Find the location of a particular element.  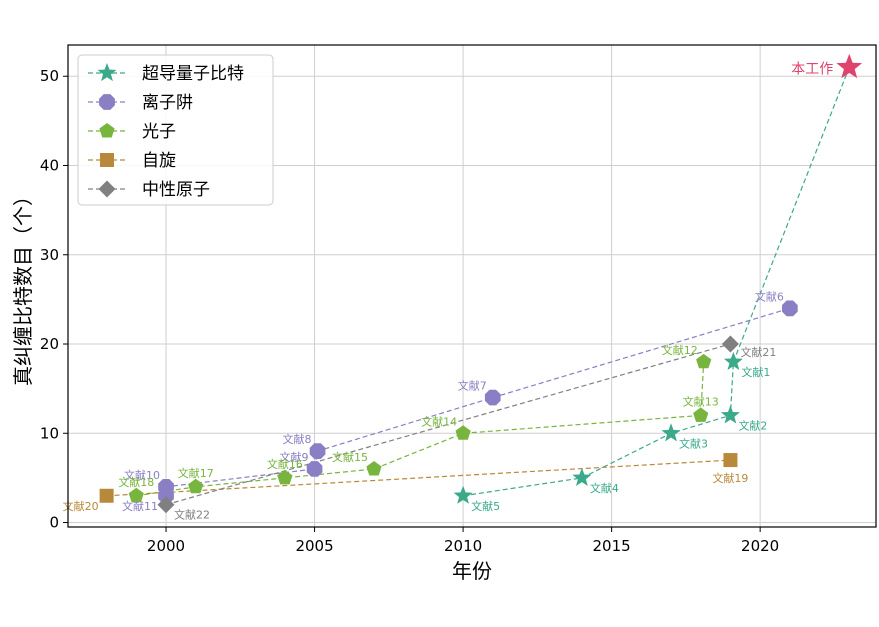

point-label: 文献5 is located at coordinates (485, 506).